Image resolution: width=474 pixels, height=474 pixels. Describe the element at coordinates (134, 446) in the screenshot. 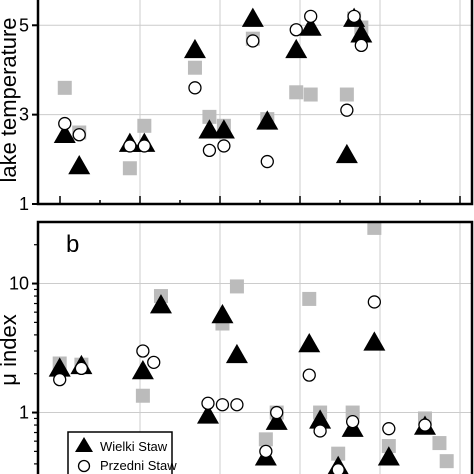

I see `legend-label-wielki-staw: Wielki Staw` at that location.